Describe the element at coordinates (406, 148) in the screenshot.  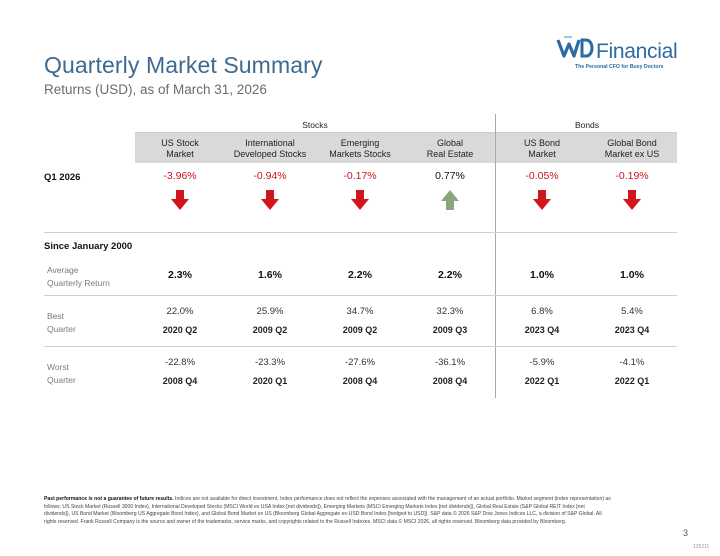
I see `column-header-band` at that location.